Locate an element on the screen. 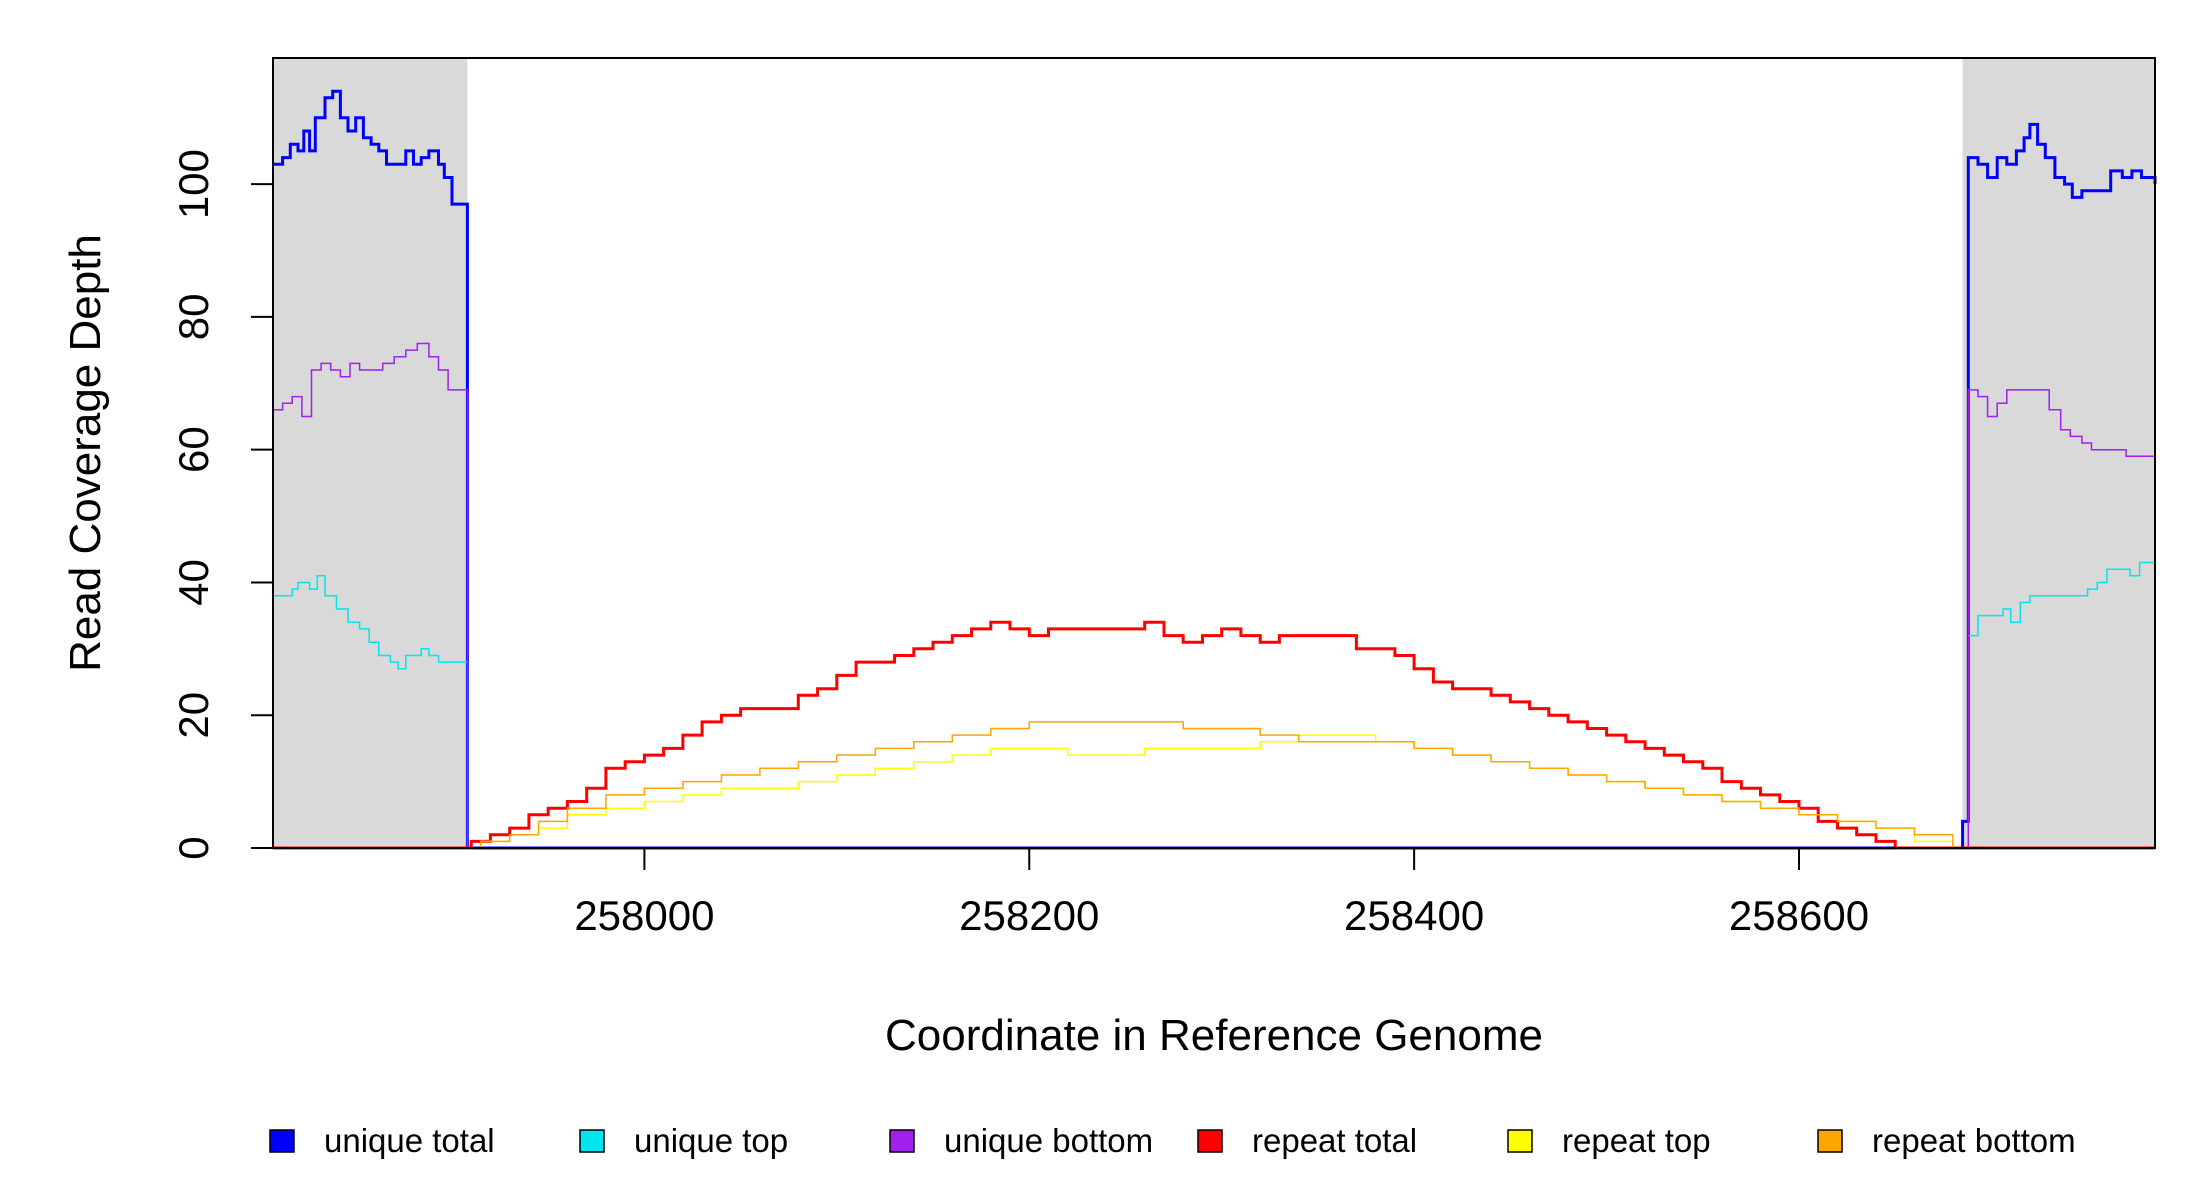 The height and width of the screenshot is (1200, 2200). series-line-repeat-bottom is located at coordinates (1214, 785).